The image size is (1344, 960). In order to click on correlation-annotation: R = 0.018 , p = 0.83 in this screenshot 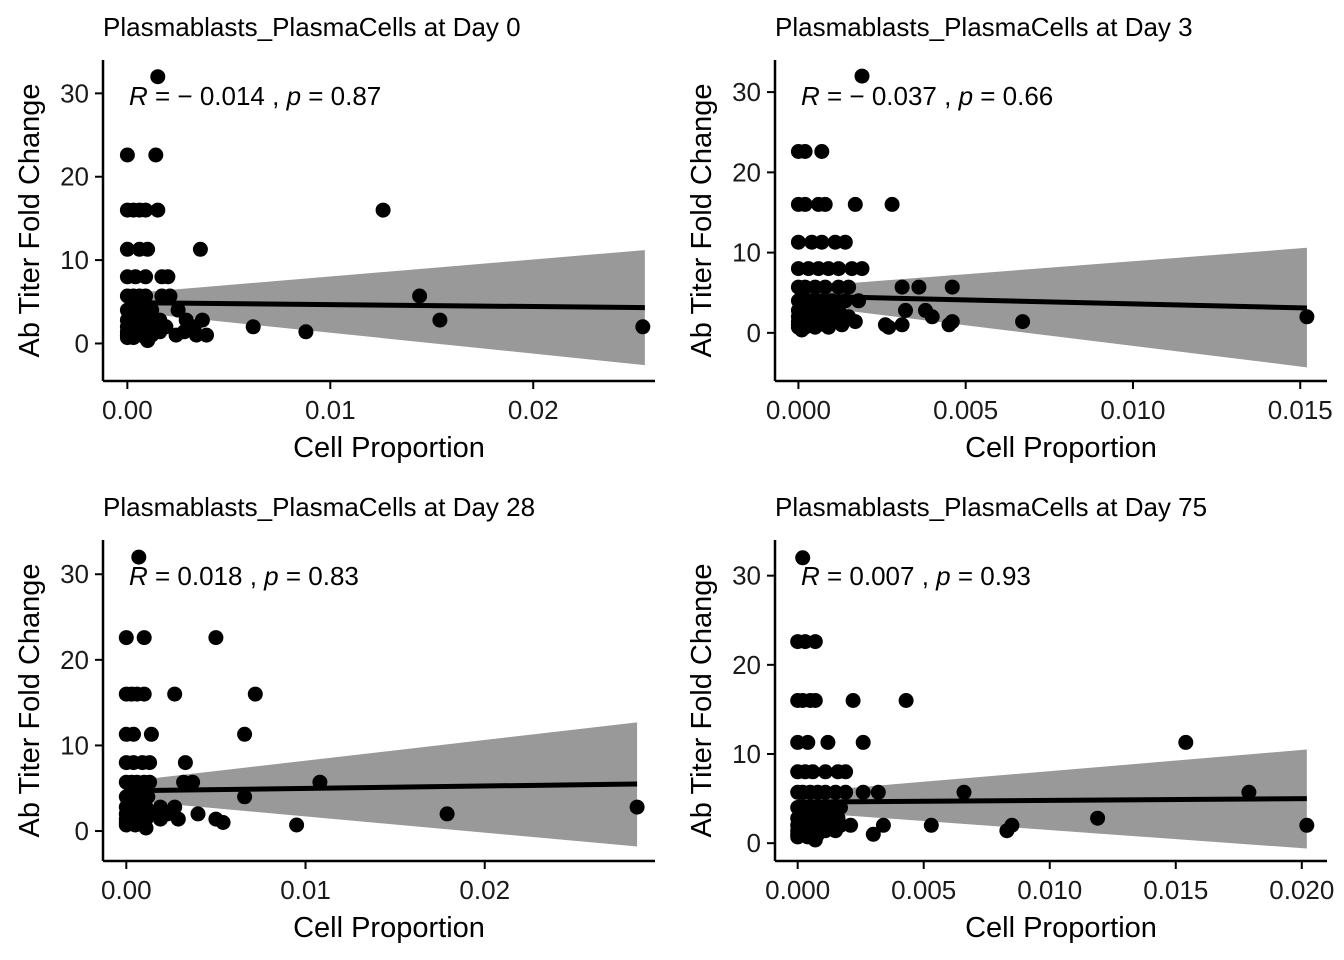, I will do `click(244, 576)`.